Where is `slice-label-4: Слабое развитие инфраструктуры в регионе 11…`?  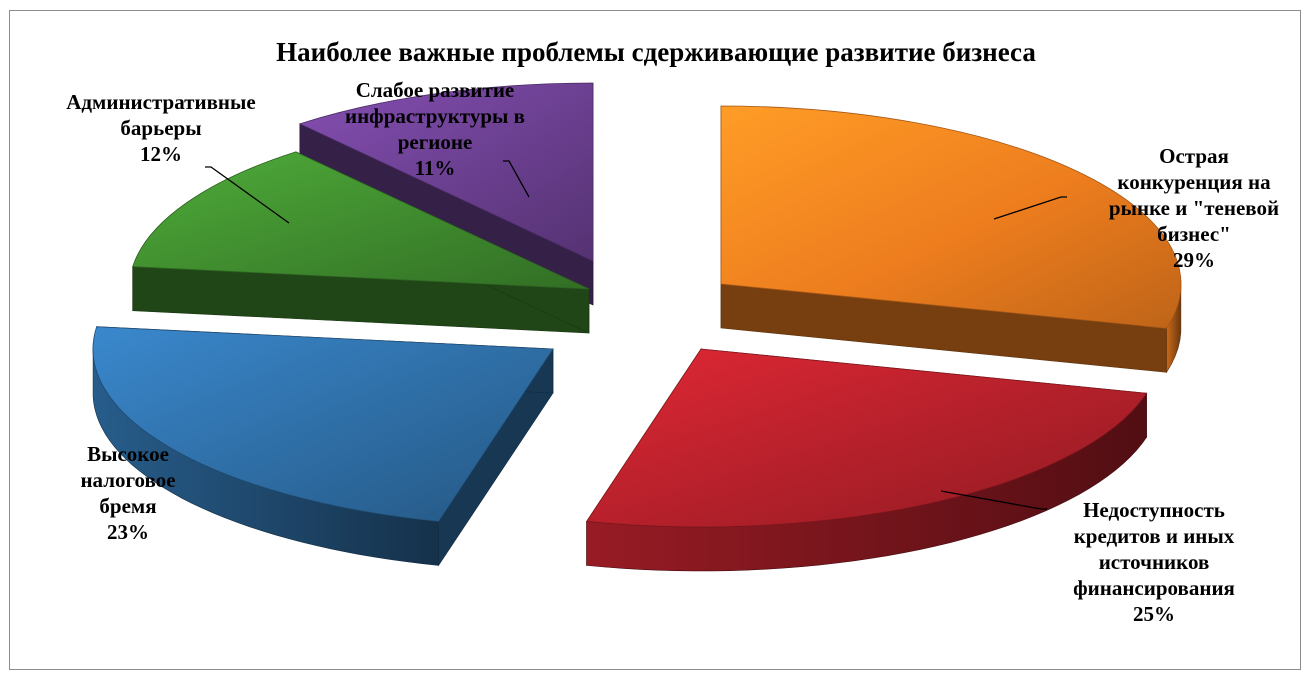
slice-label-4: Слабое развитие инфраструктуры в регионе 11… is located at coordinates (435, 129).